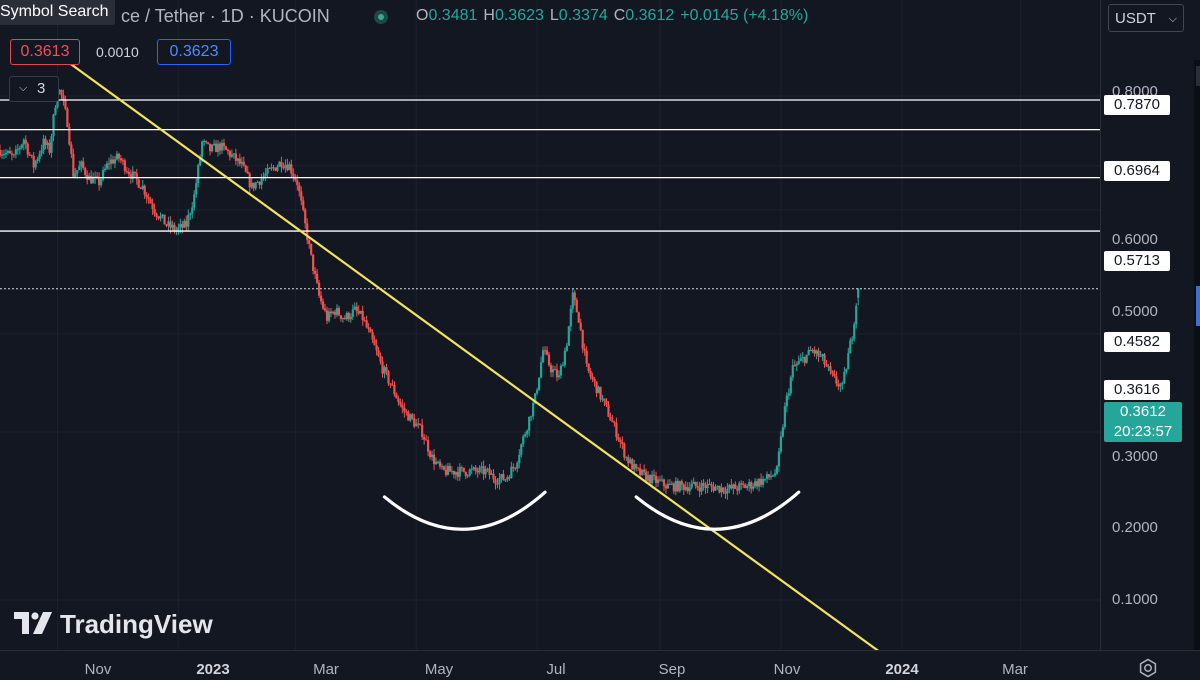  I want to click on level-label: 0.5713, so click(1137, 261).